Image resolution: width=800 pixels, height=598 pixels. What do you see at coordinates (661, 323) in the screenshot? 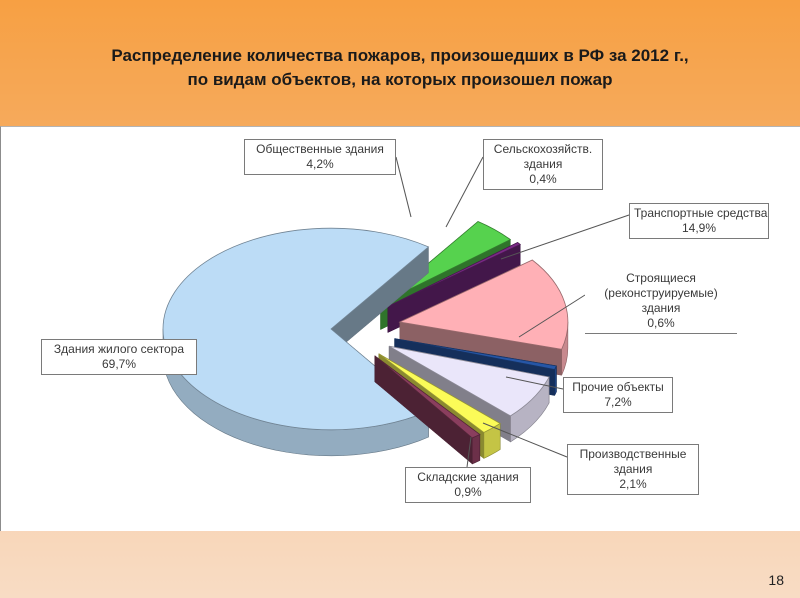
I see `label-under-construction-value: 0,6%` at bounding box center [661, 323].